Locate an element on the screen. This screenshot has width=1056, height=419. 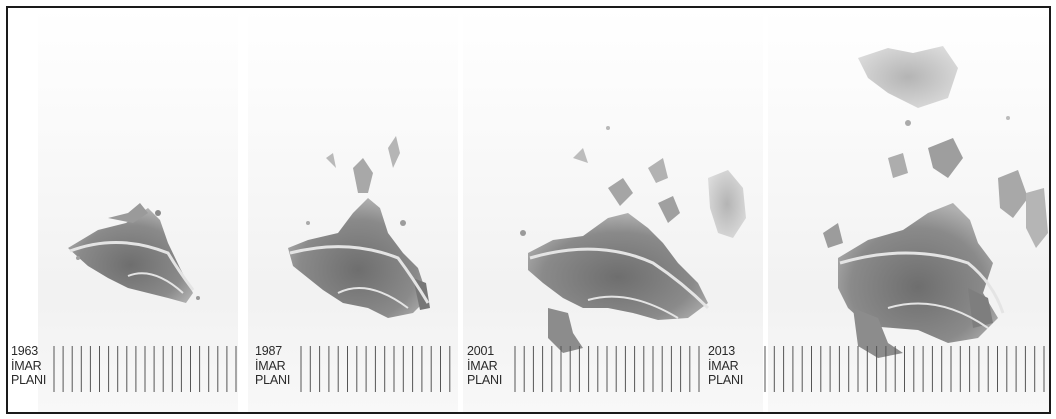
plan-year: 1987 is located at coordinates (269, 351).